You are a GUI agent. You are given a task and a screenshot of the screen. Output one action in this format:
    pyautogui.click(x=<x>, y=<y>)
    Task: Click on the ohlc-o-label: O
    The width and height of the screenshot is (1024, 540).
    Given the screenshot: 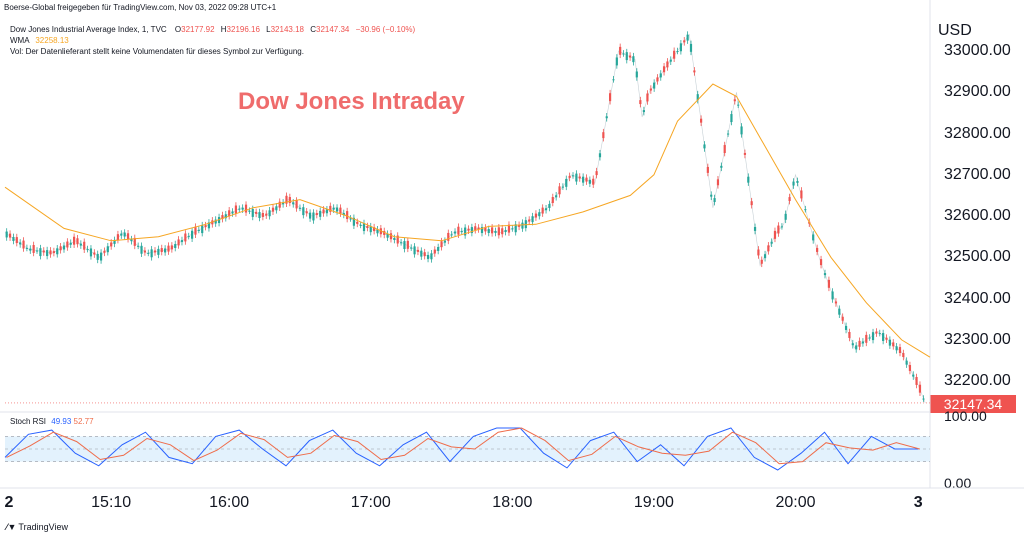 What is the action you would take?
    pyautogui.click(x=178, y=29)
    